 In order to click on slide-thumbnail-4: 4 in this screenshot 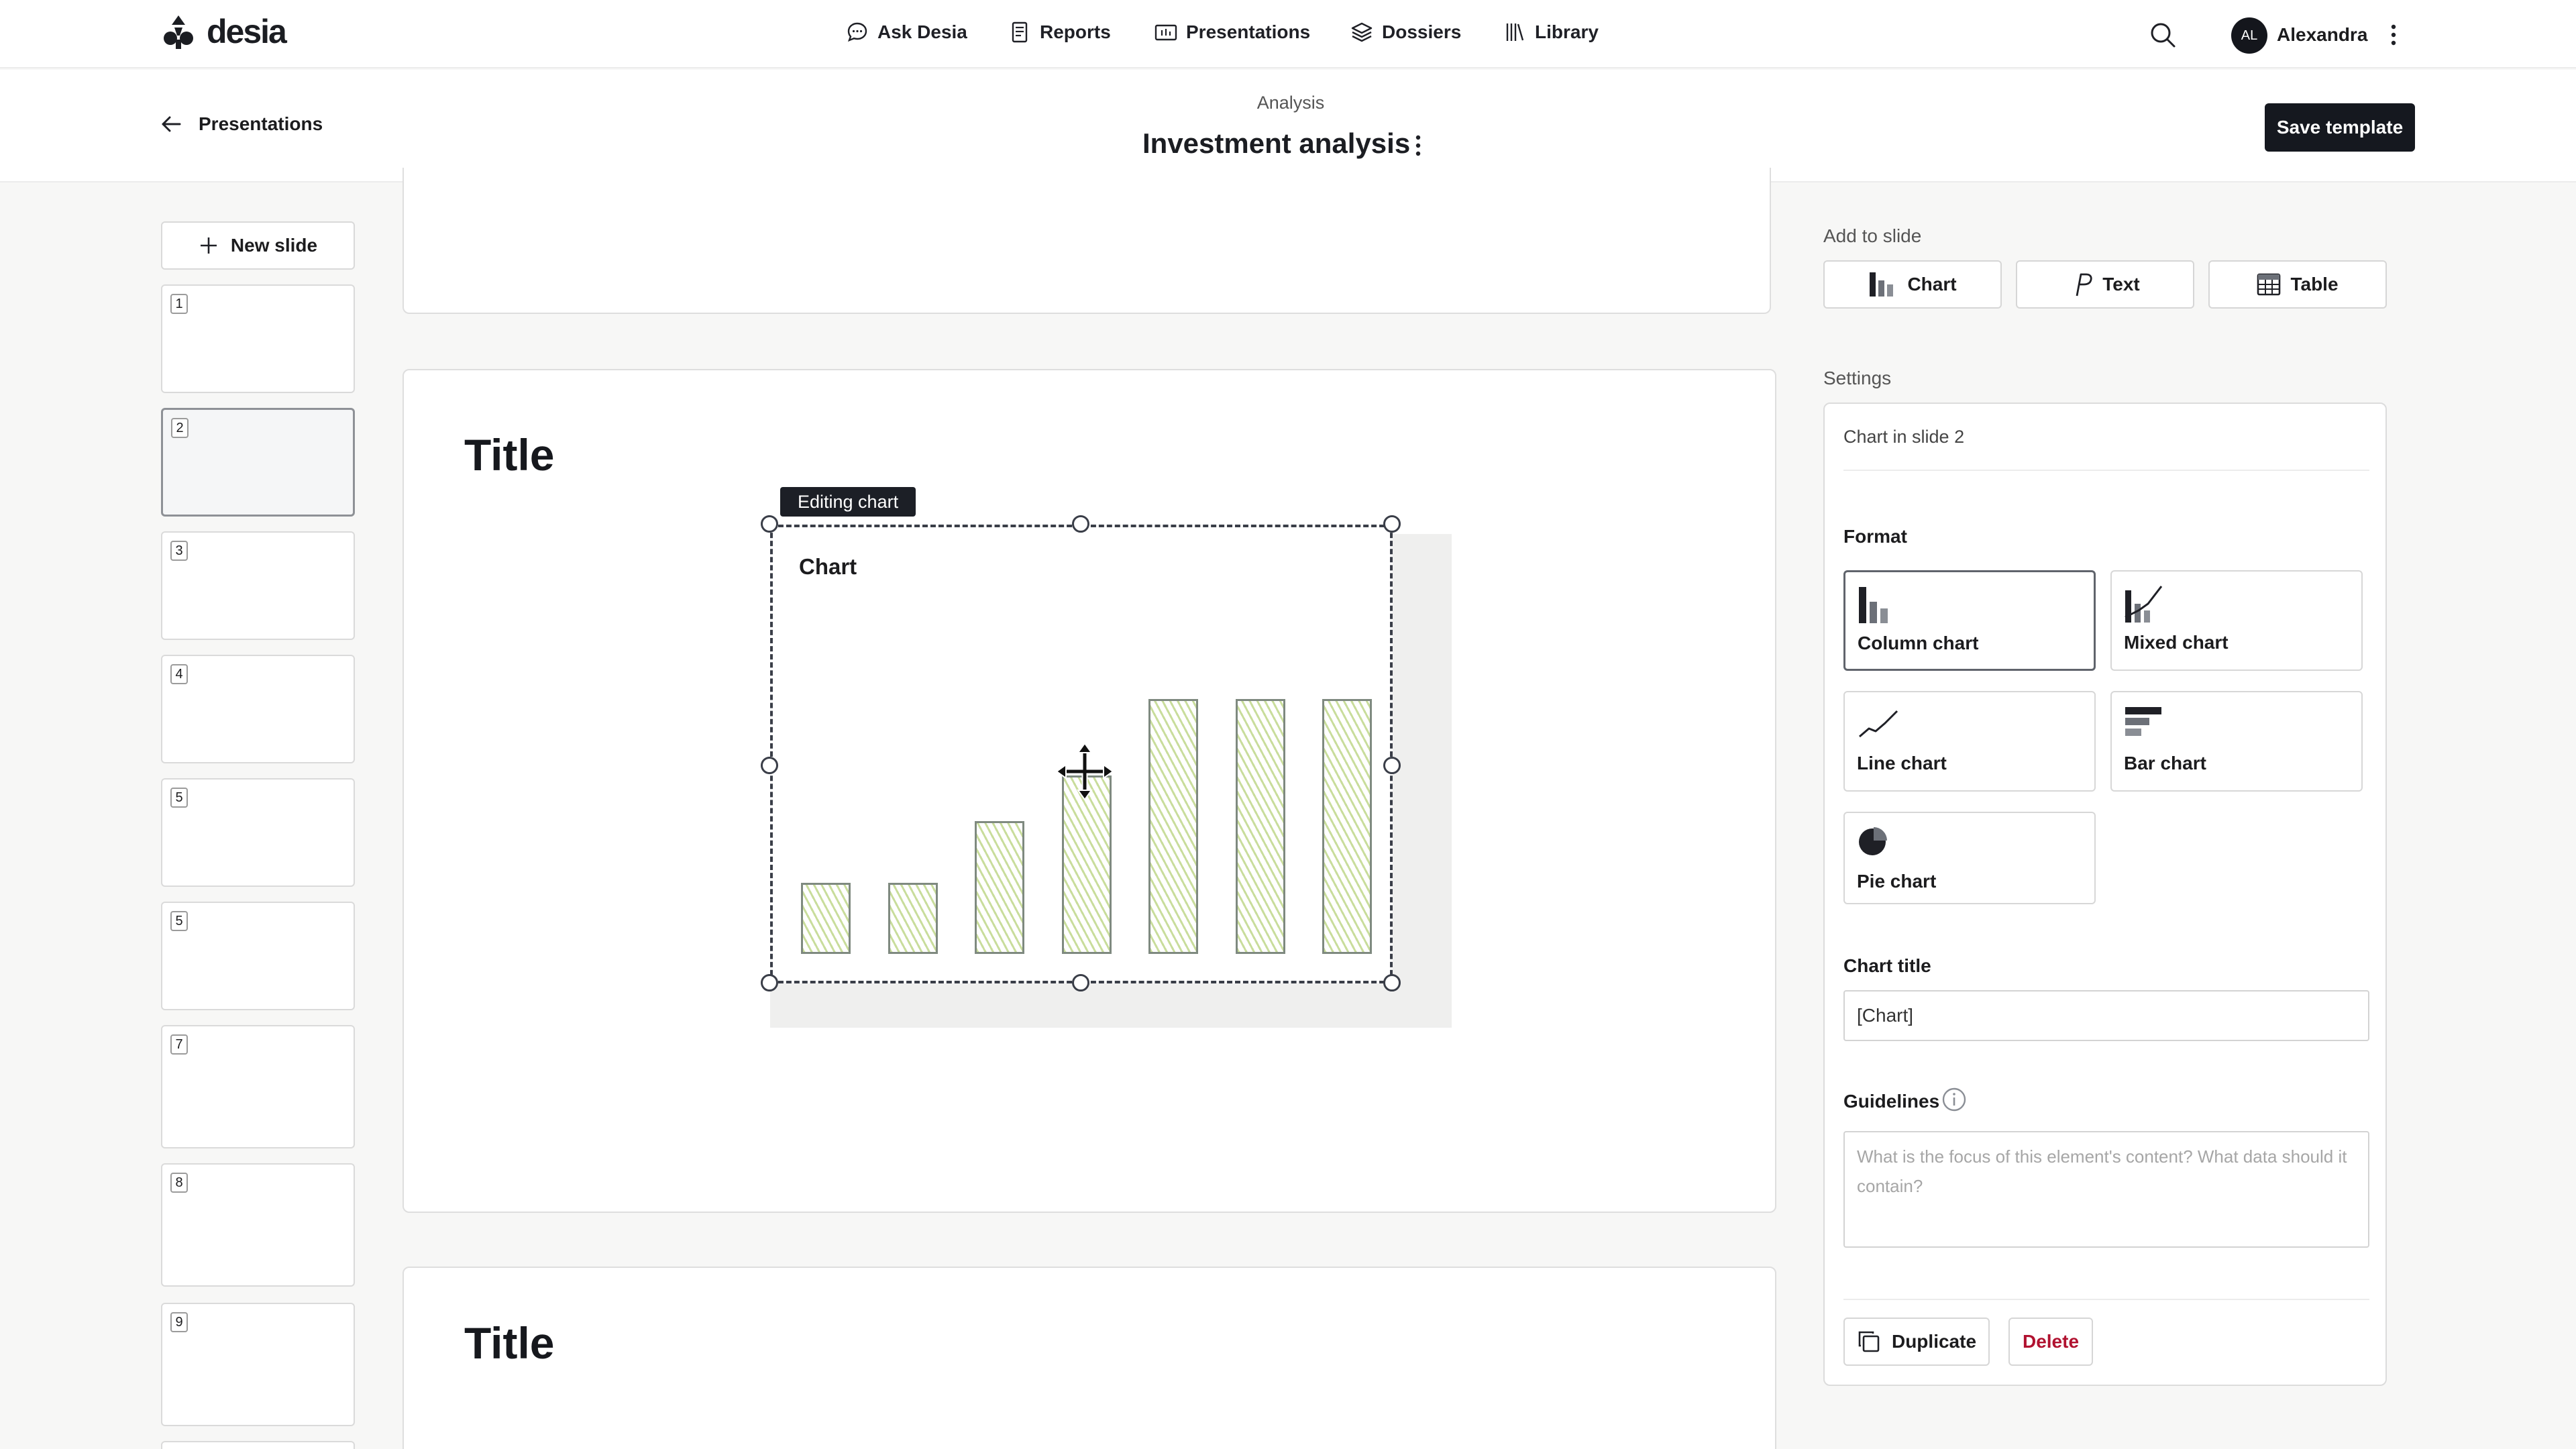, I will do `click(258, 709)`.